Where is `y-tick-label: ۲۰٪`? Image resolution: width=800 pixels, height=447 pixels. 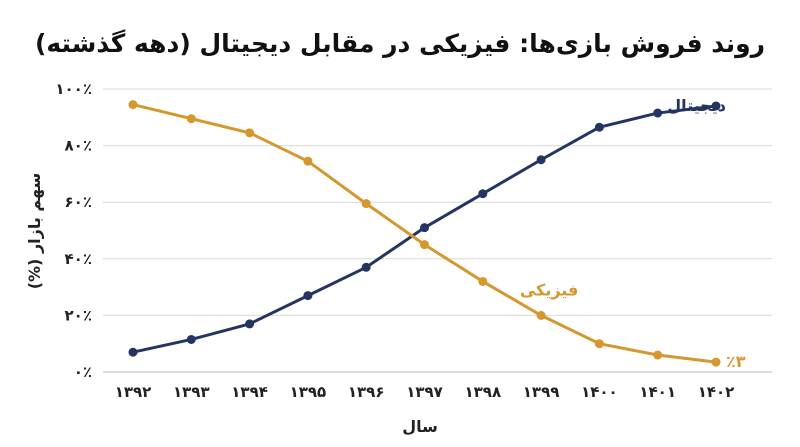 y-tick-label: ۲۰٪ is located at coordinates (78, 315).